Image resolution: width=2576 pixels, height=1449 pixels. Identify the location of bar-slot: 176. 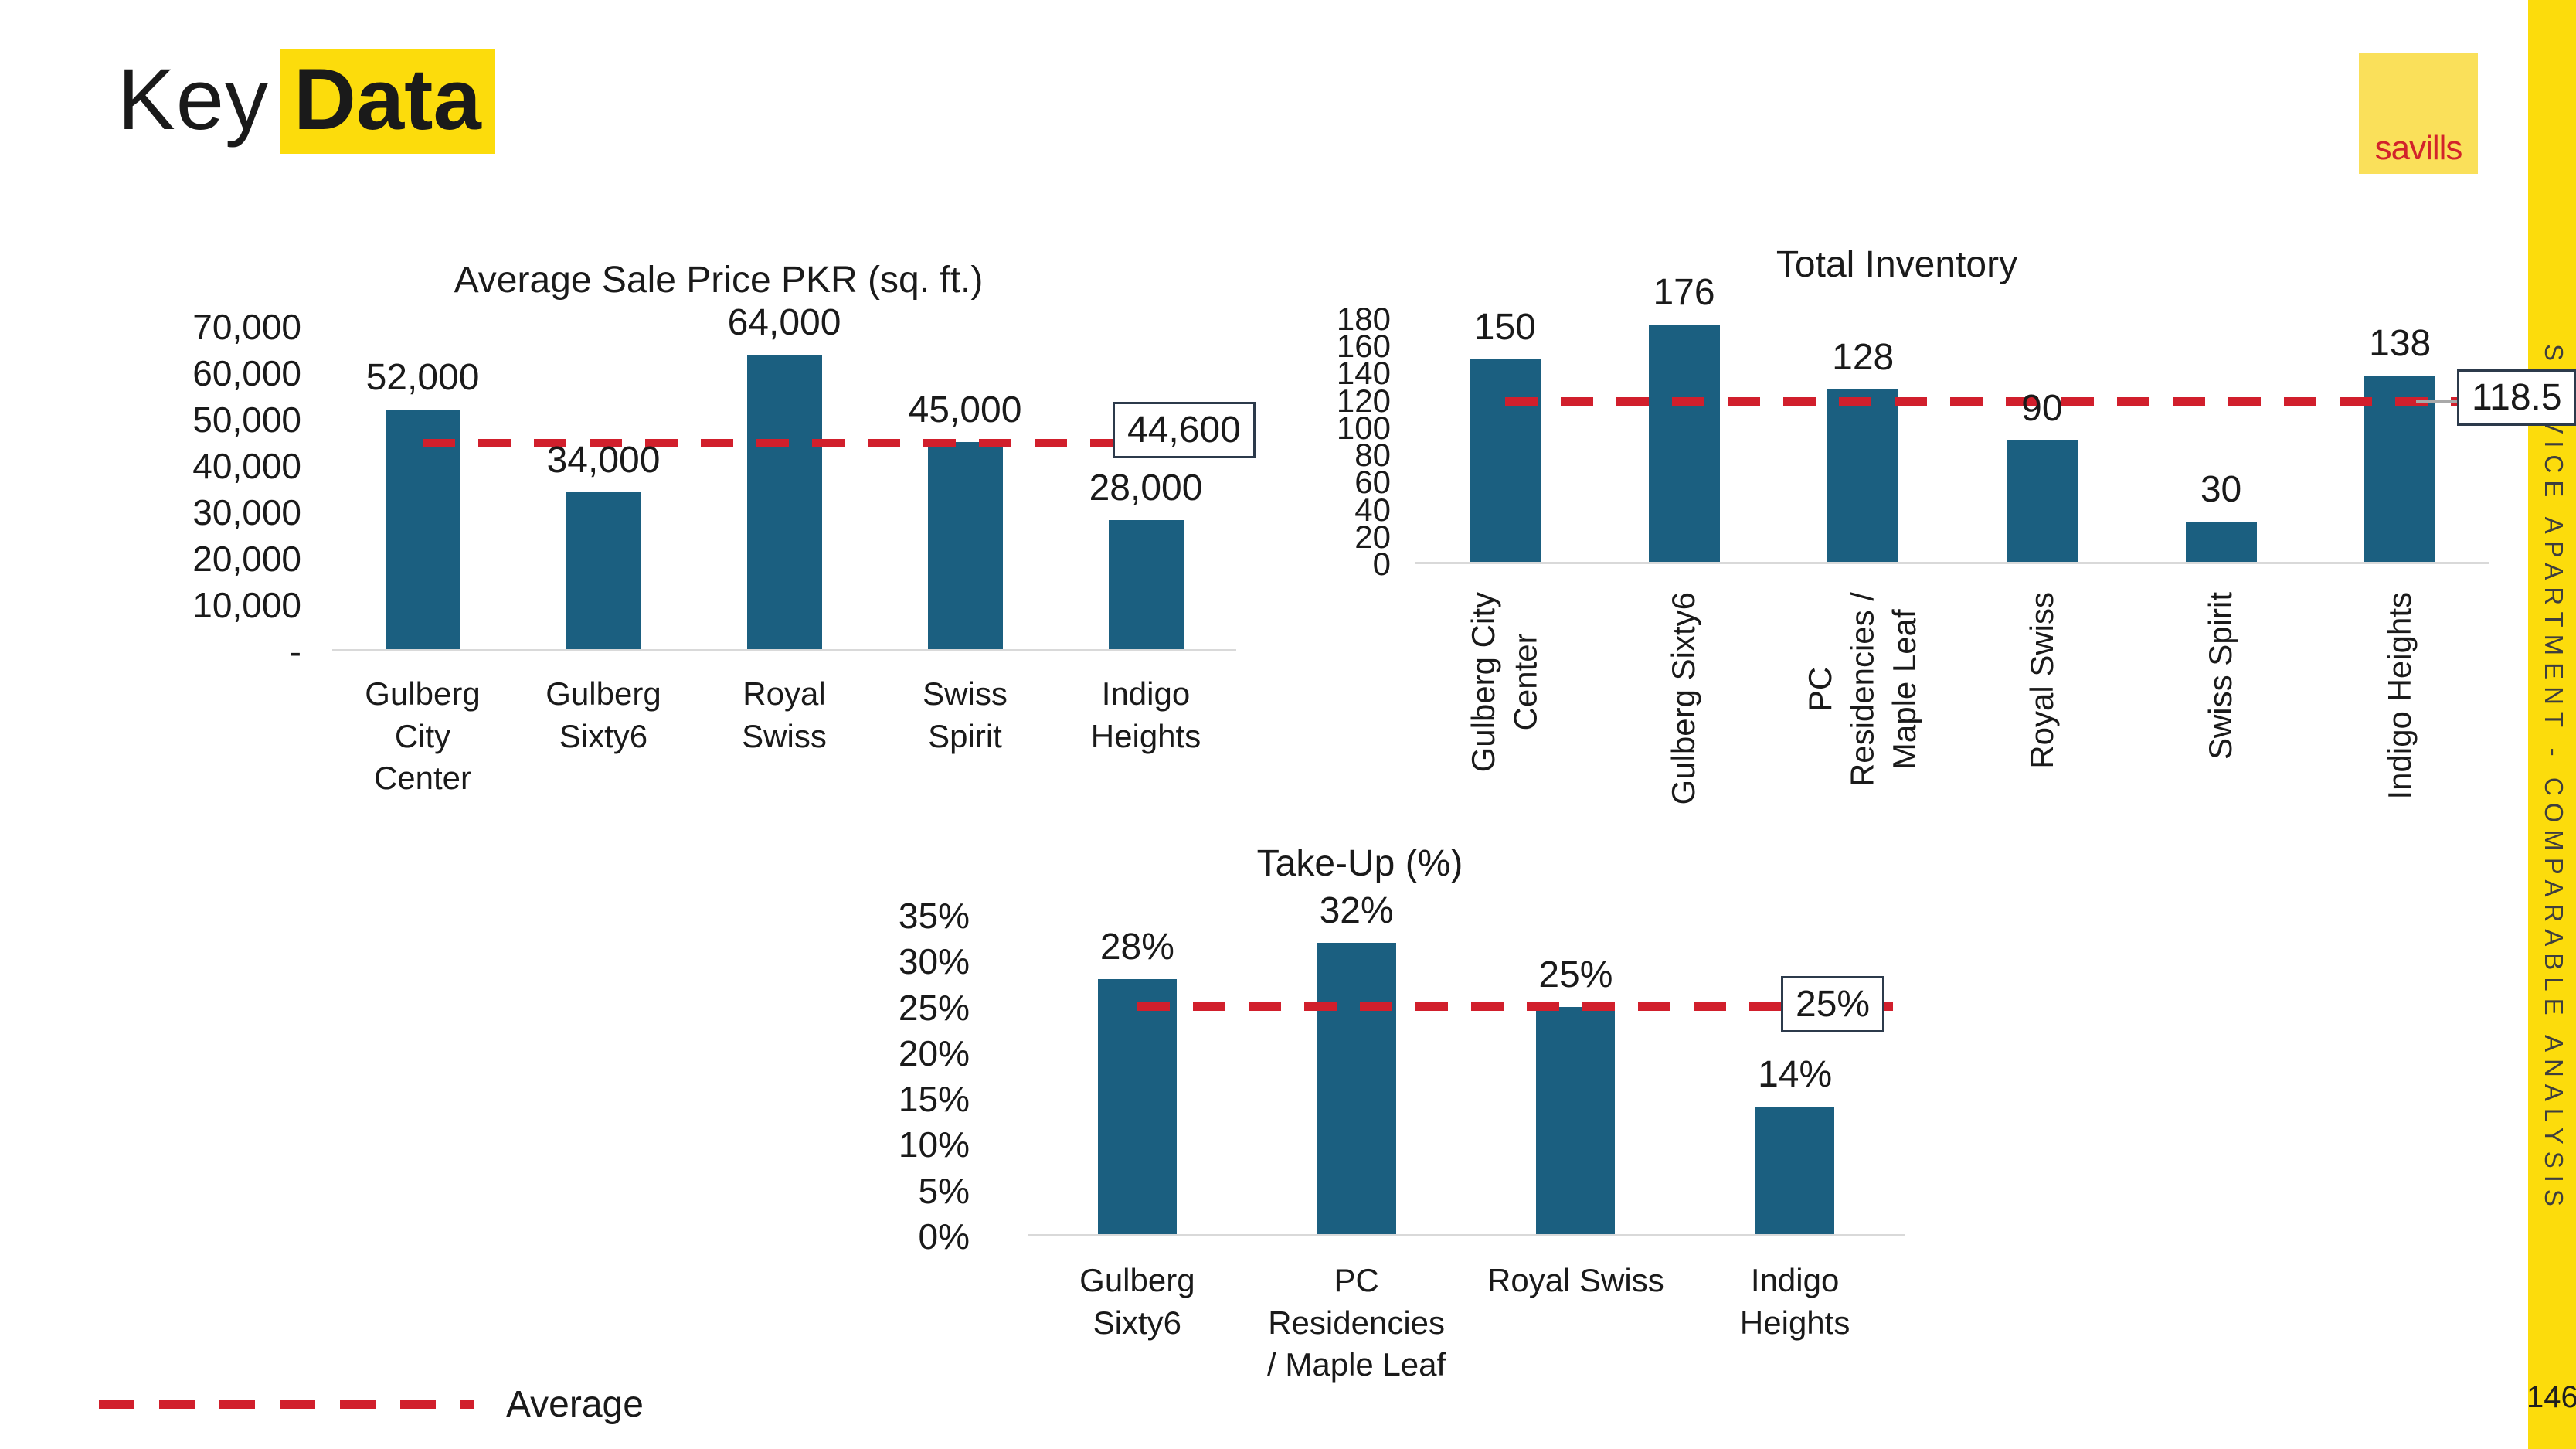
(1684, 417).